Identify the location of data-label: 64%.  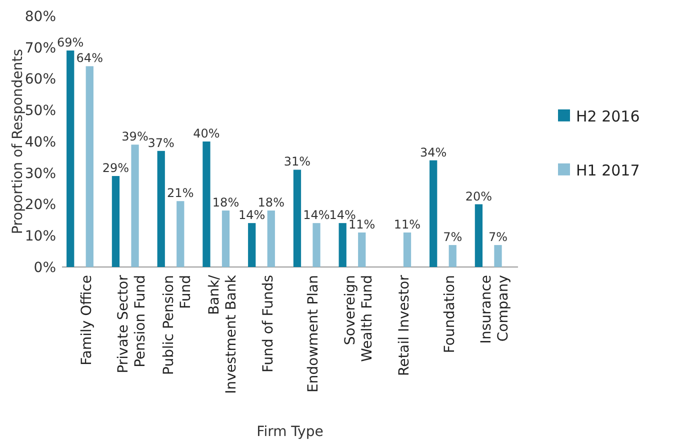
(89, 58).